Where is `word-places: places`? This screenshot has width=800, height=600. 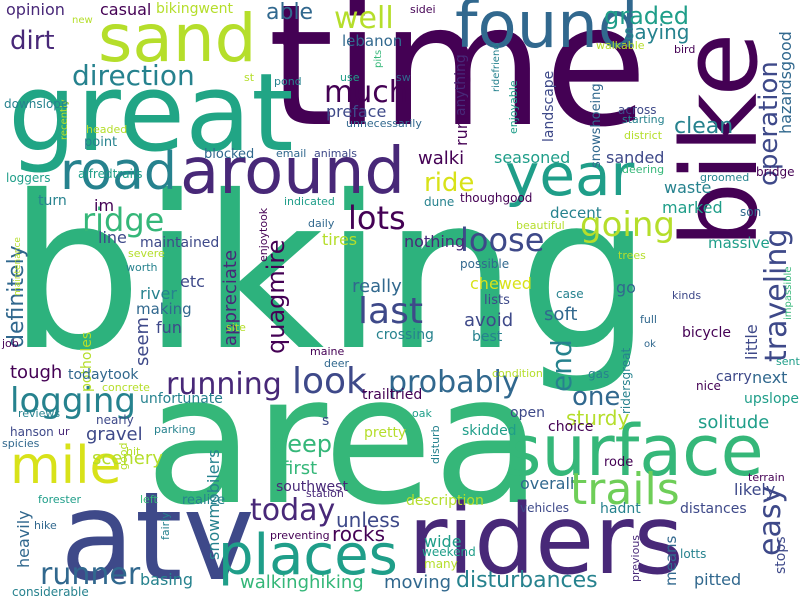 word-places: places is located at coordinates (308, 555).